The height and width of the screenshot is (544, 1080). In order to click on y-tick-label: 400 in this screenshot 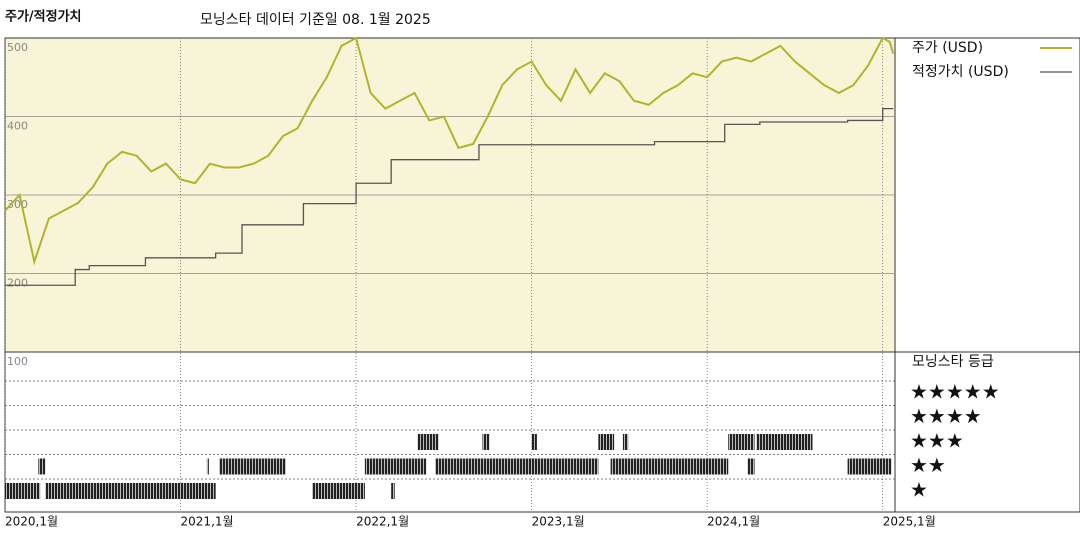, I will do `click(17, 126)`.